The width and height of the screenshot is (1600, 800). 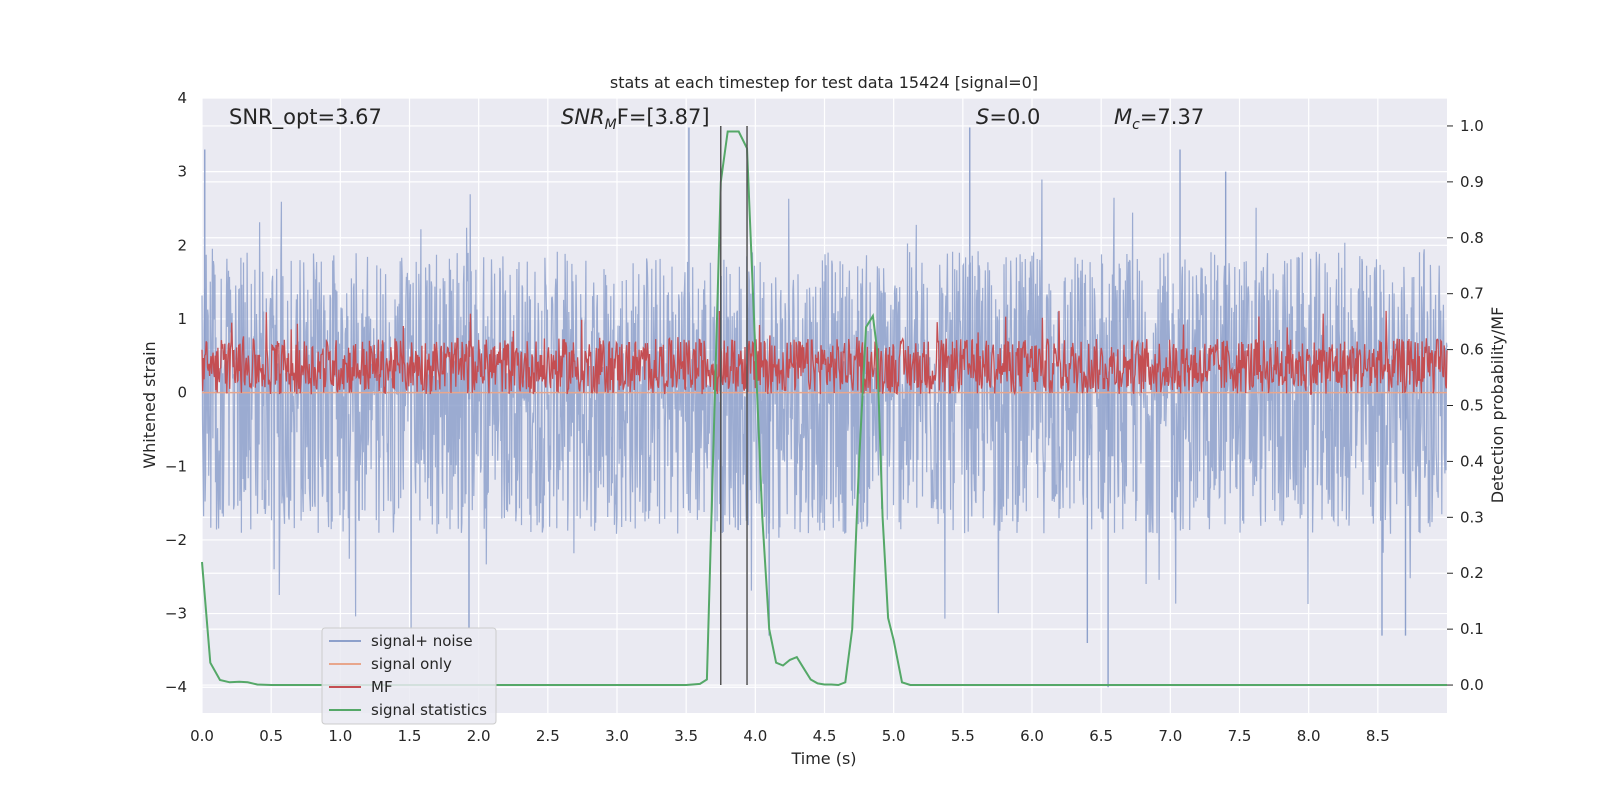 What do you see at coordinates (1472, 461) in the screenshot?
I see `right-tick-label: 0.4` at bounding box center [1472, 461].